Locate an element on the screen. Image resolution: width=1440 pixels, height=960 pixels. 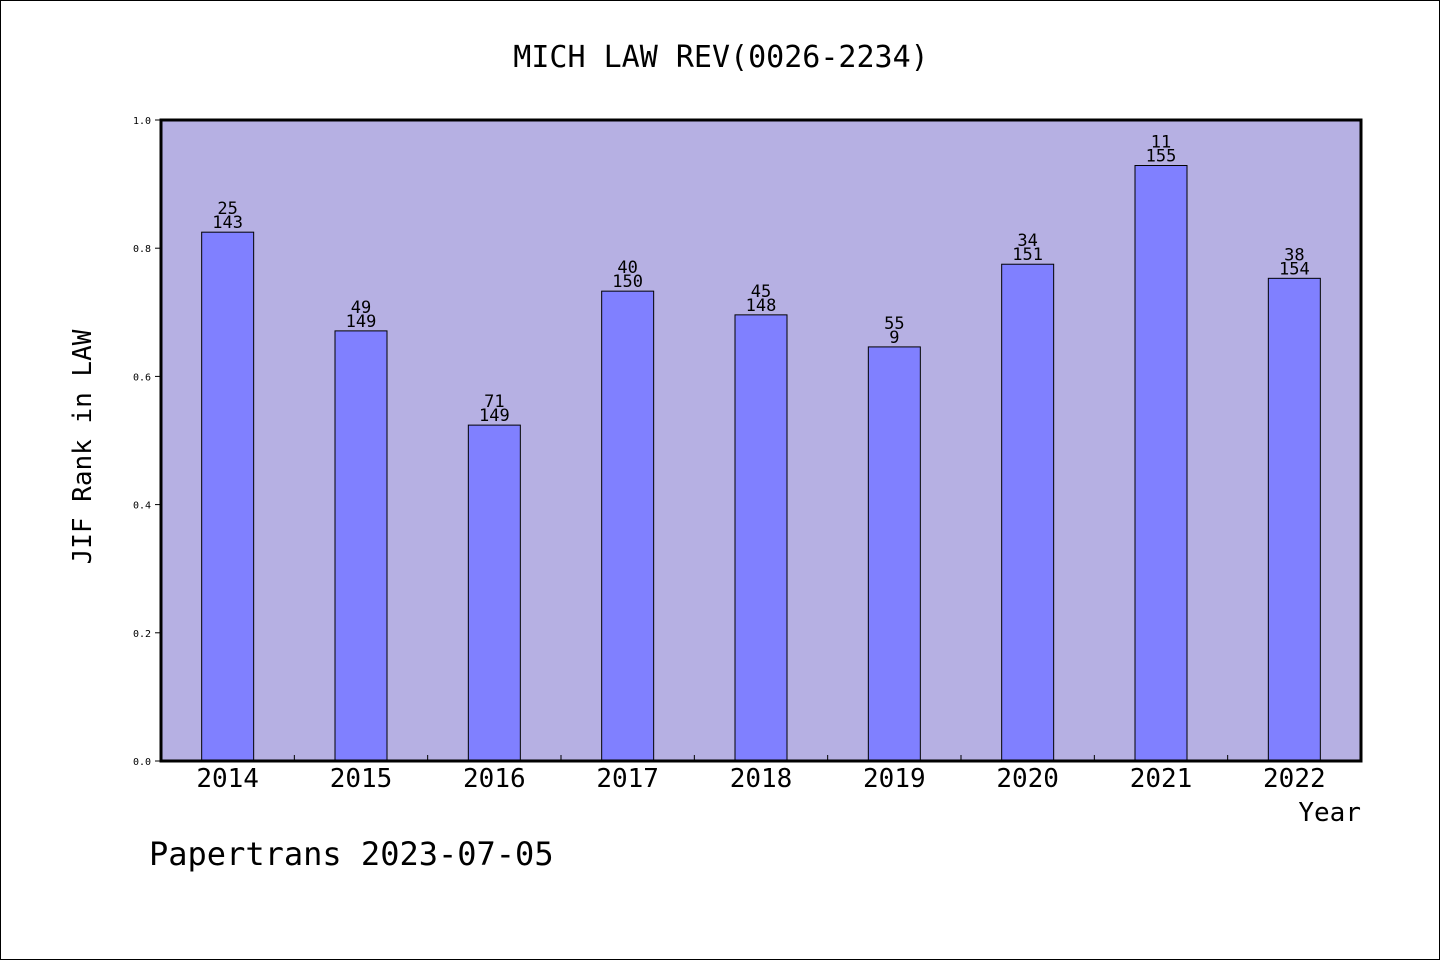
bar-label-top-2022: 38 is located at coordinates (1294, 255).